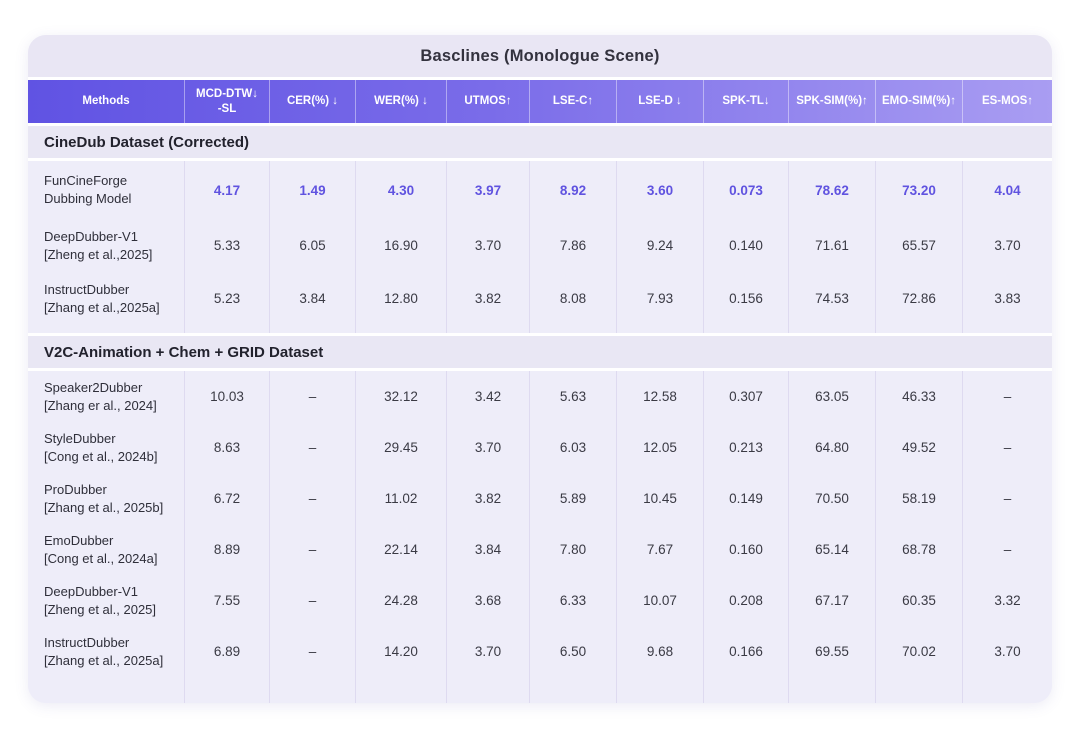  What do you see at coordinates (919, 101) in the screenshot?
I see `col-header-emo-sim: EMO-SIM(%)↑` at bounding box center [919, 101].